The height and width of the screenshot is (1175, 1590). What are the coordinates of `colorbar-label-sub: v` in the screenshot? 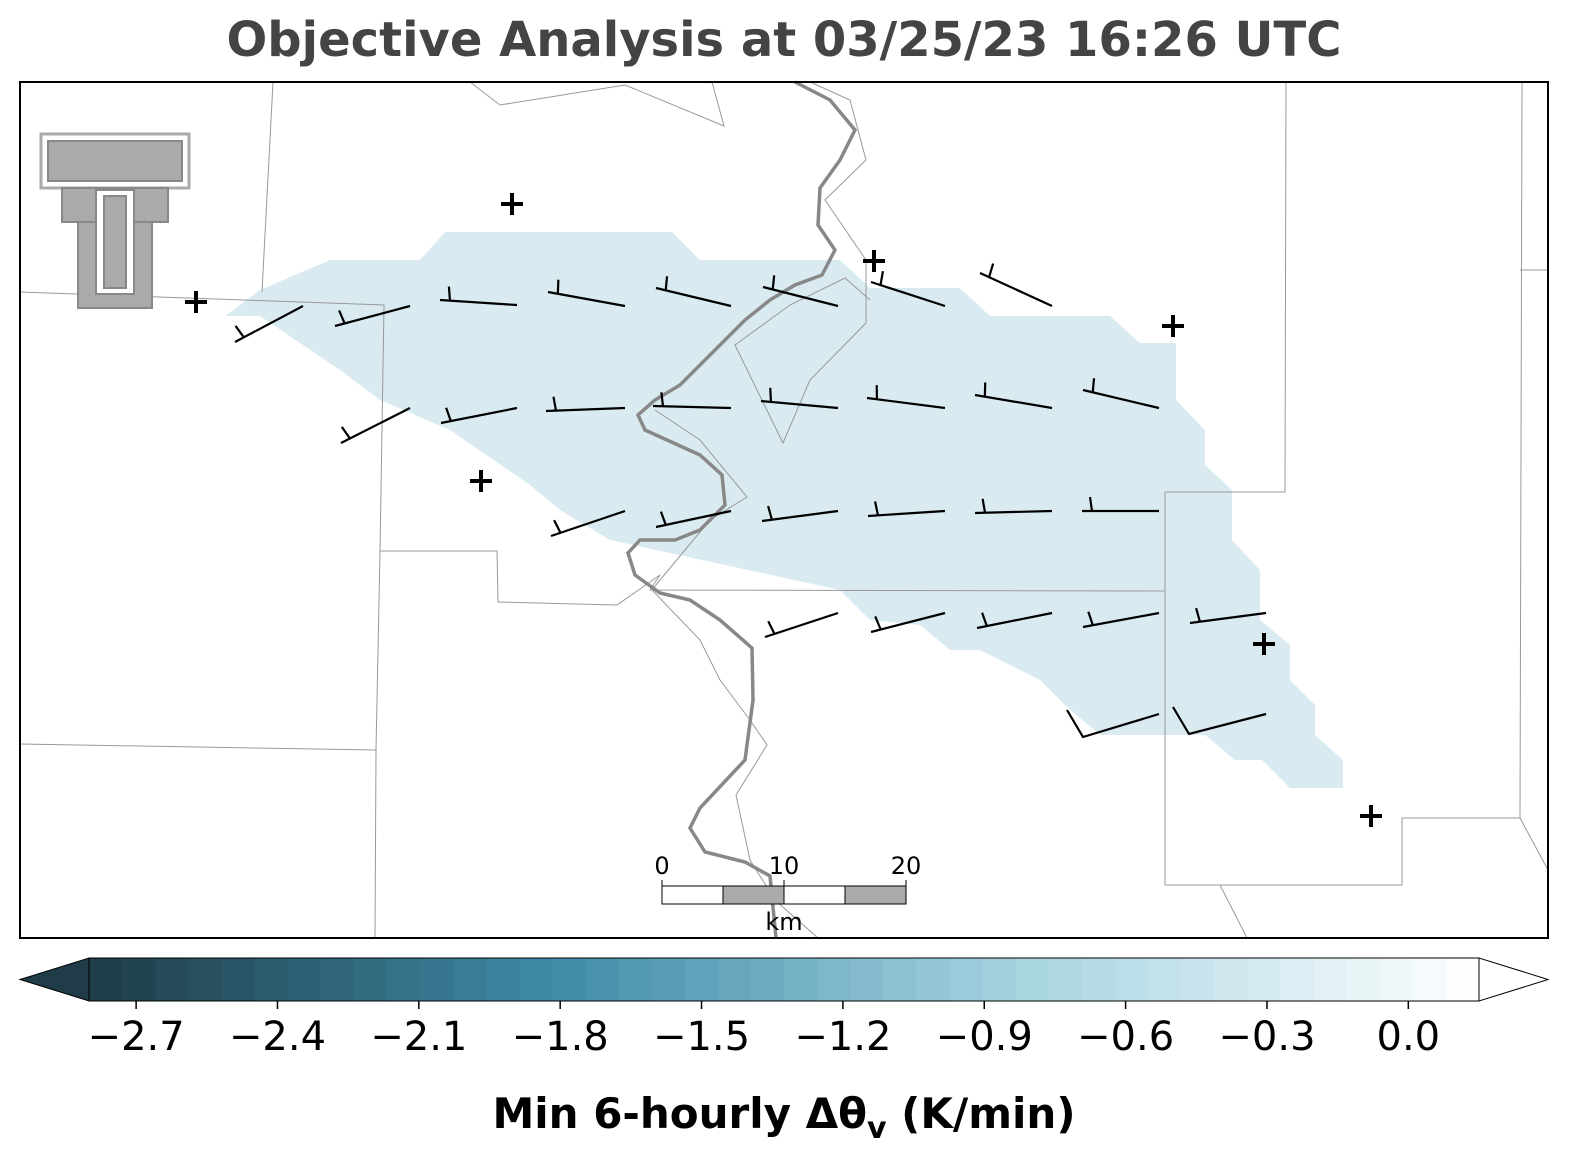 It's located at (877, 1128).